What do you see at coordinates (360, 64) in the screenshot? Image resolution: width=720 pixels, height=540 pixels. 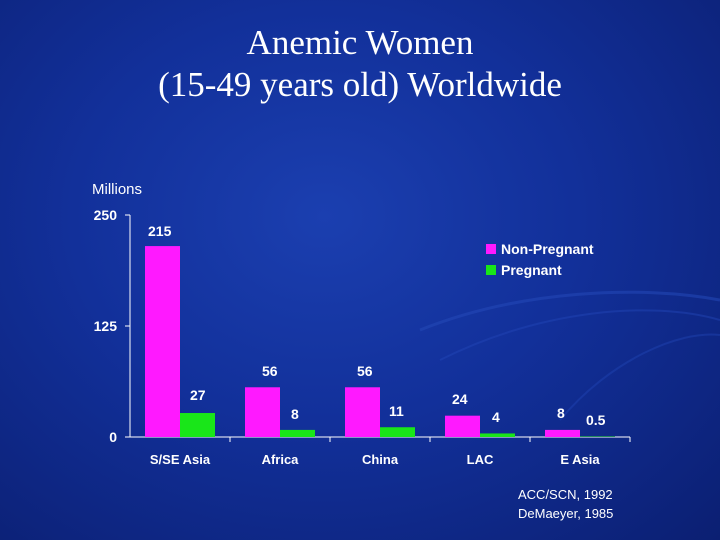 I see `slide-title: Anemic Women (15-49 years old) Worldwide` at bounding box center [360, 64].